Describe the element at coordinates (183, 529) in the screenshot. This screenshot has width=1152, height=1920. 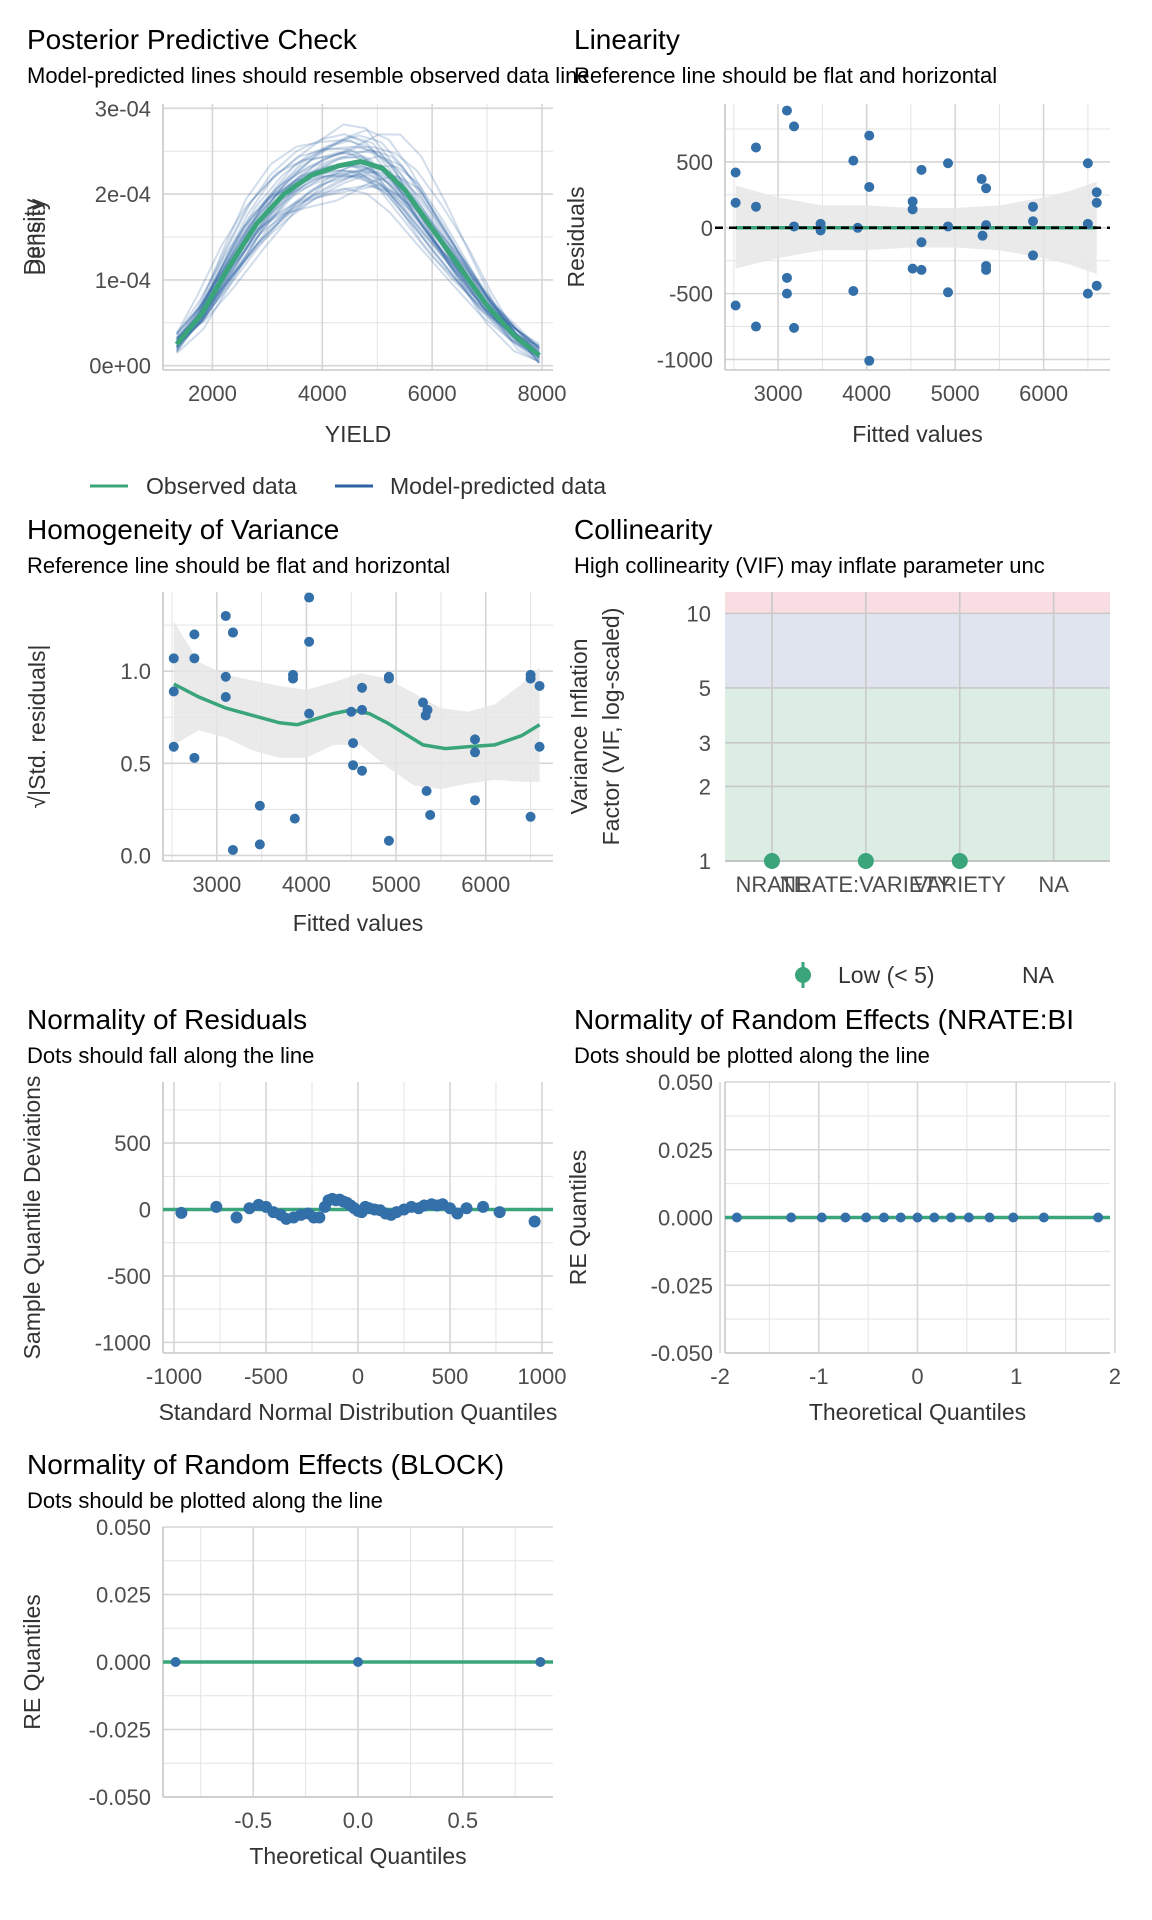
I see `chart-title: Homogeneity of Variance` at that location.